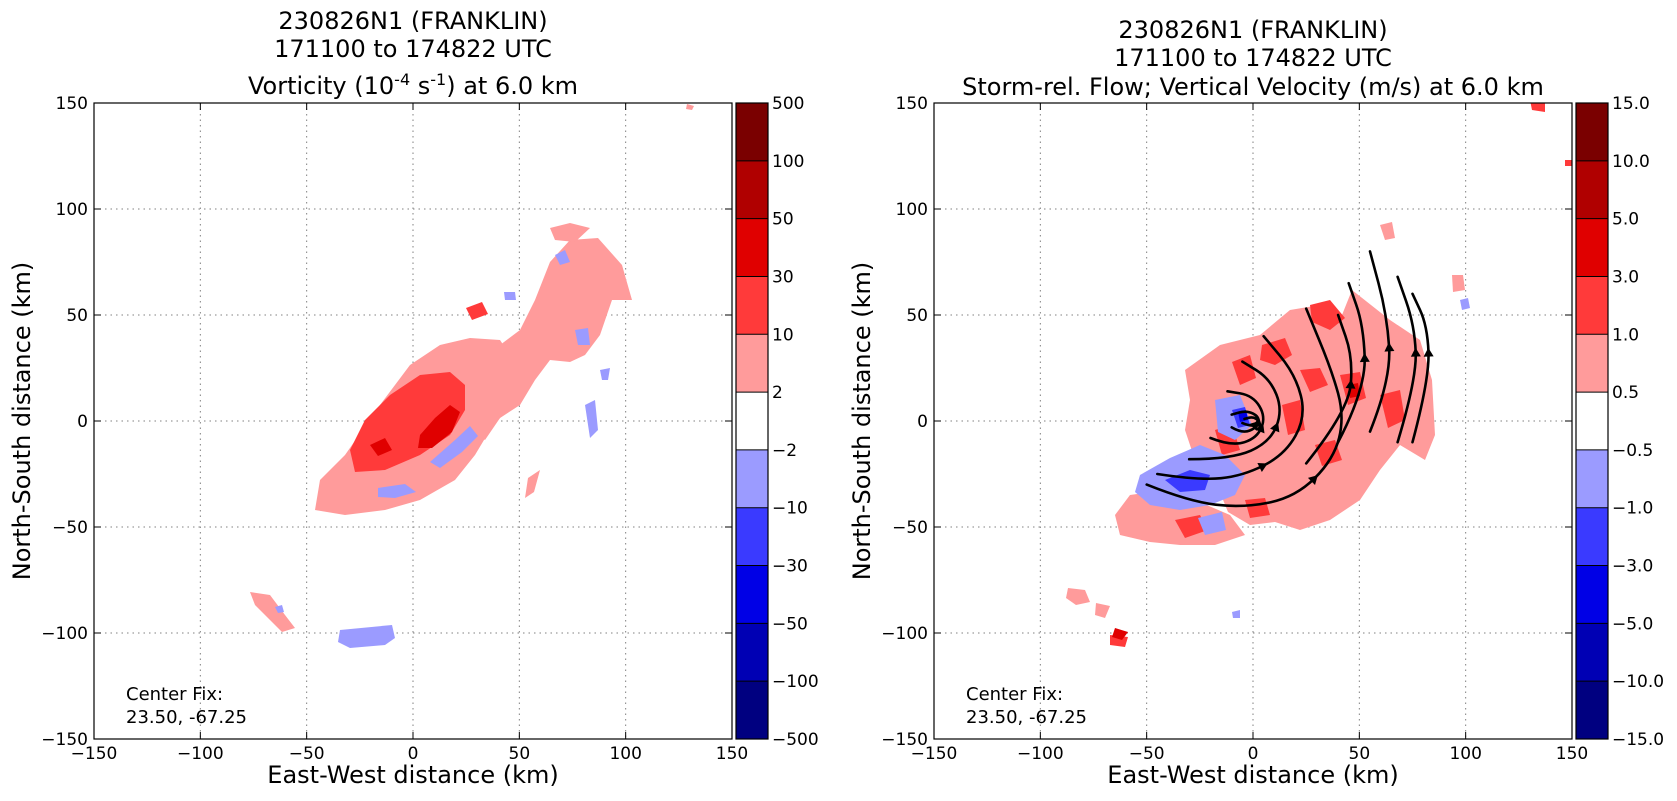 The width and height of the screenshot is (1677, 801). I want to click on colorbar-label: 5.0, so click(1625, 220).